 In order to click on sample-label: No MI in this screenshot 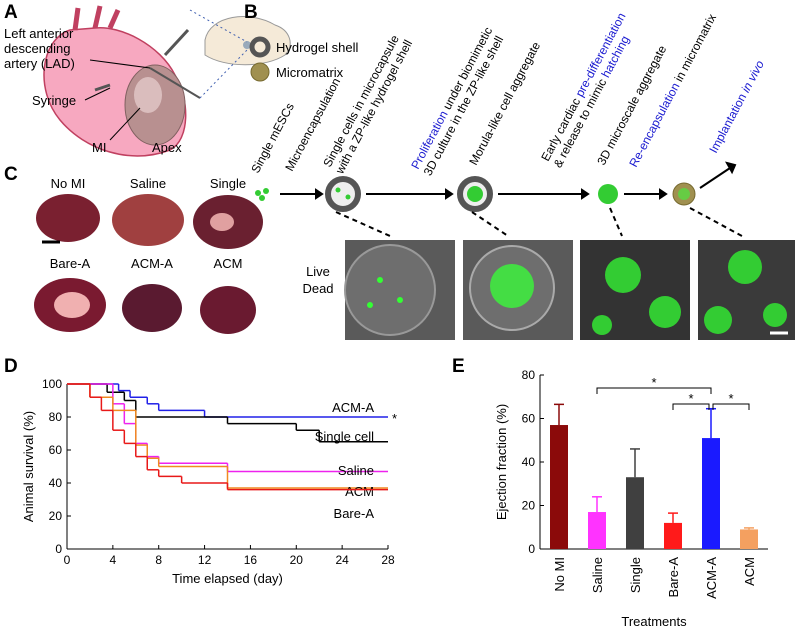, I will do `click(68, 183)`.